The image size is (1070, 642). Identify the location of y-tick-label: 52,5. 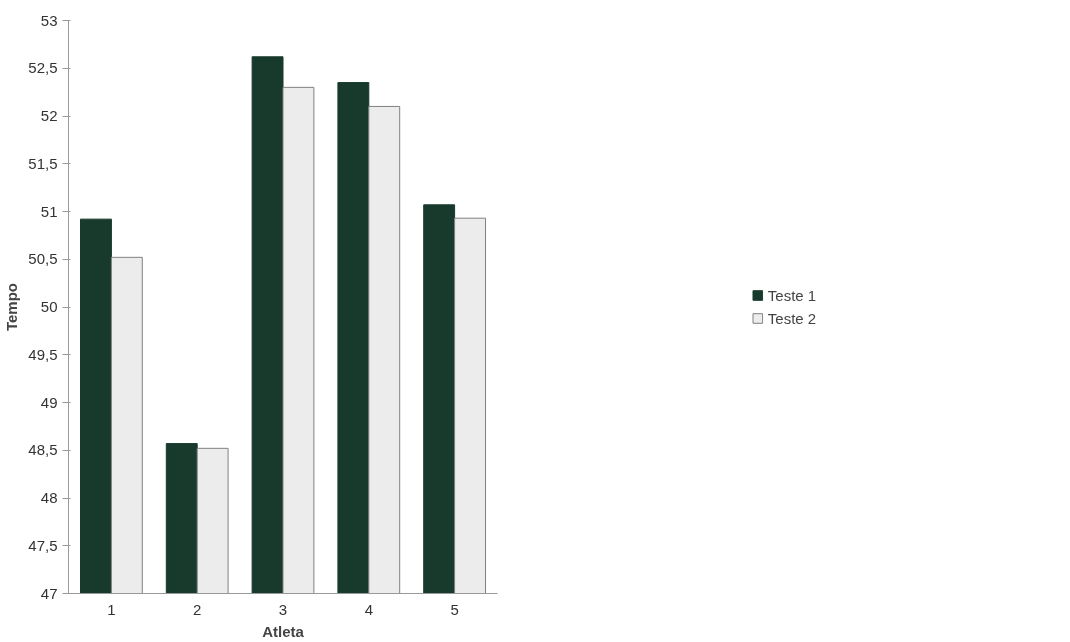
(43, 68).